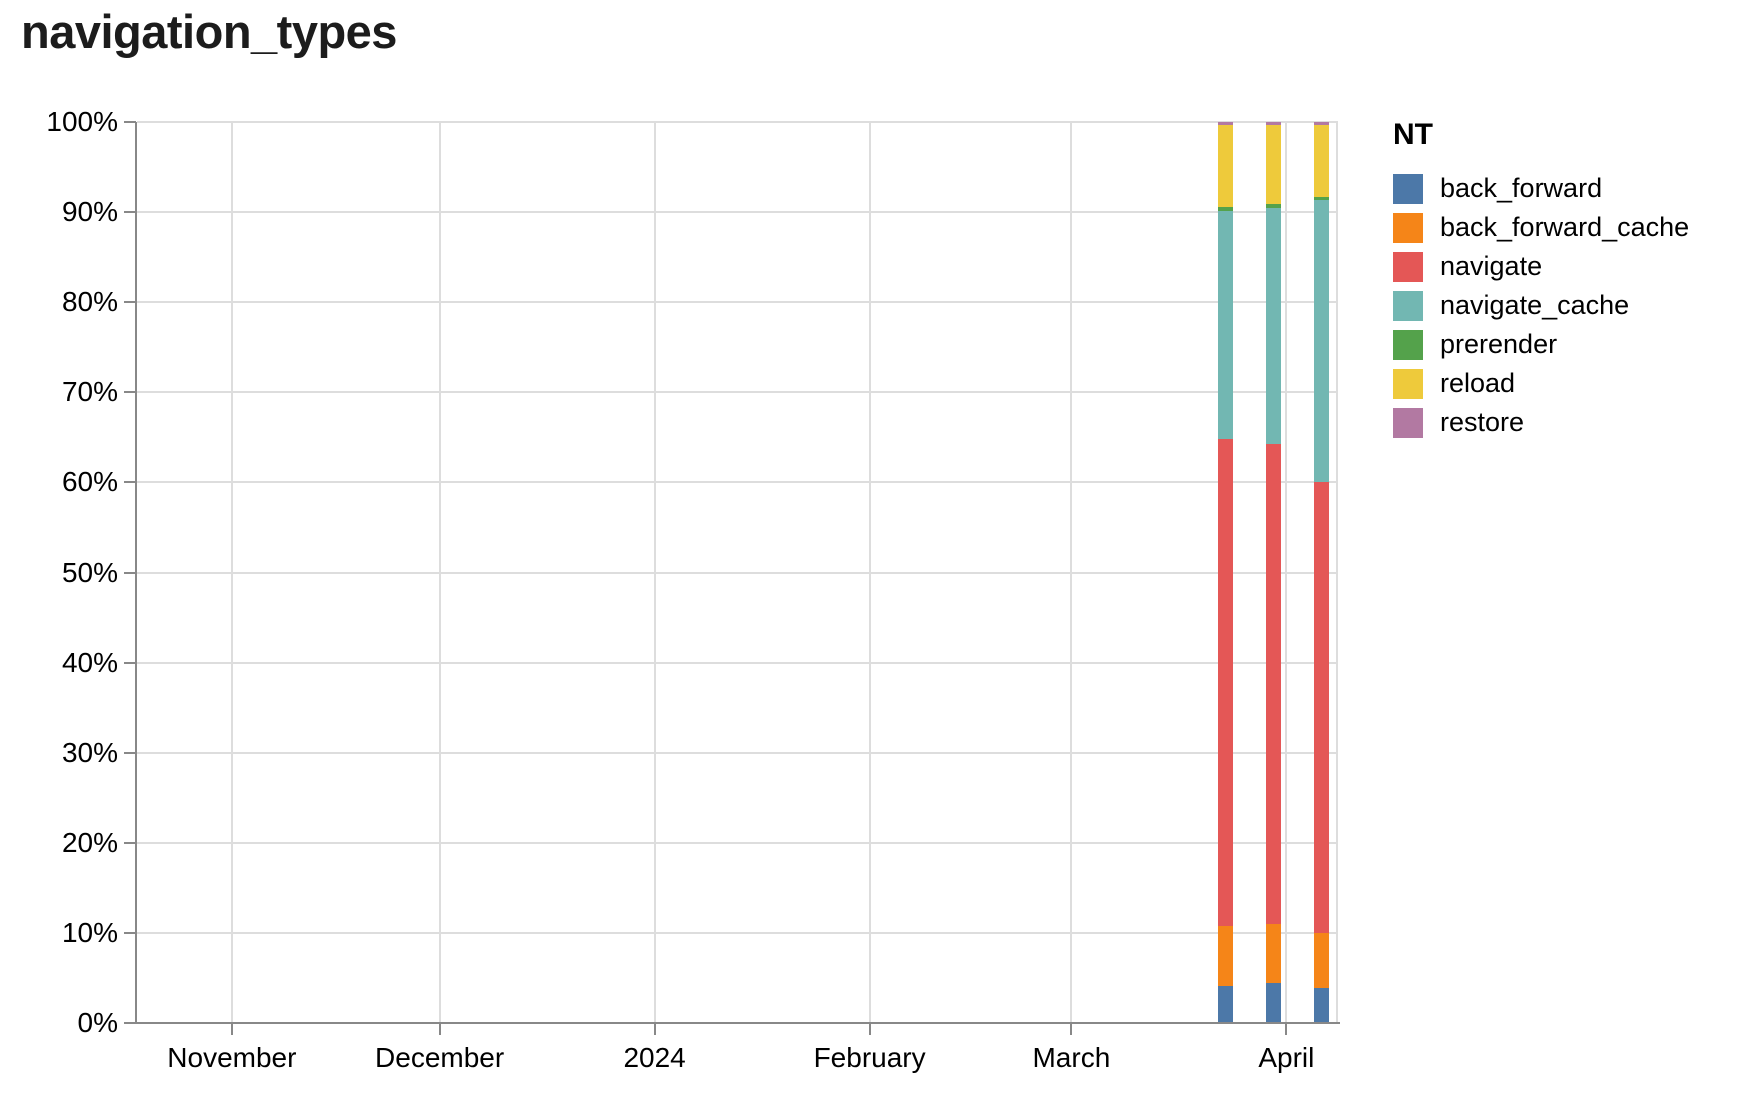 The height and width of the screenshot is (1108, 1738). Describe the element at coordinates (232, 1057) in the screenshot. I see `x-tick-label: November` at that location.